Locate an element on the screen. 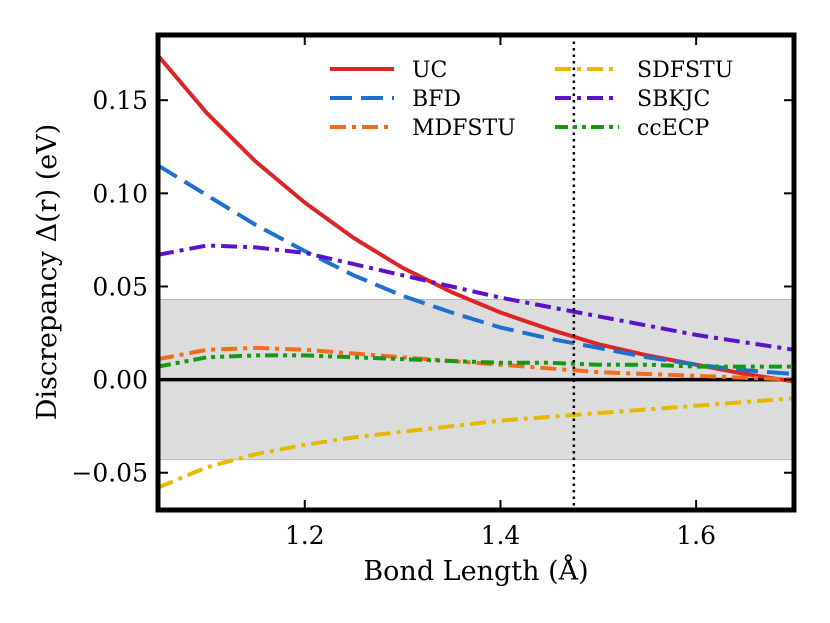  series-line-mdfstu is located at coordinates (476, 363).